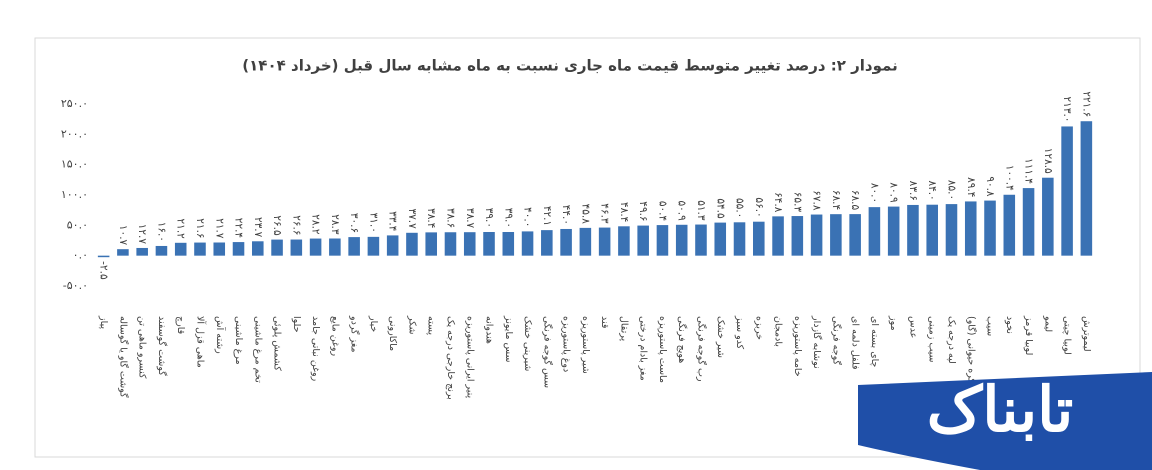 This screenshot has height=470, width=1152. What do you see at coordinates (219, 228) in the screenshot?
I see `value-label: ۲۱.۷` at bounding box center [219, 228].